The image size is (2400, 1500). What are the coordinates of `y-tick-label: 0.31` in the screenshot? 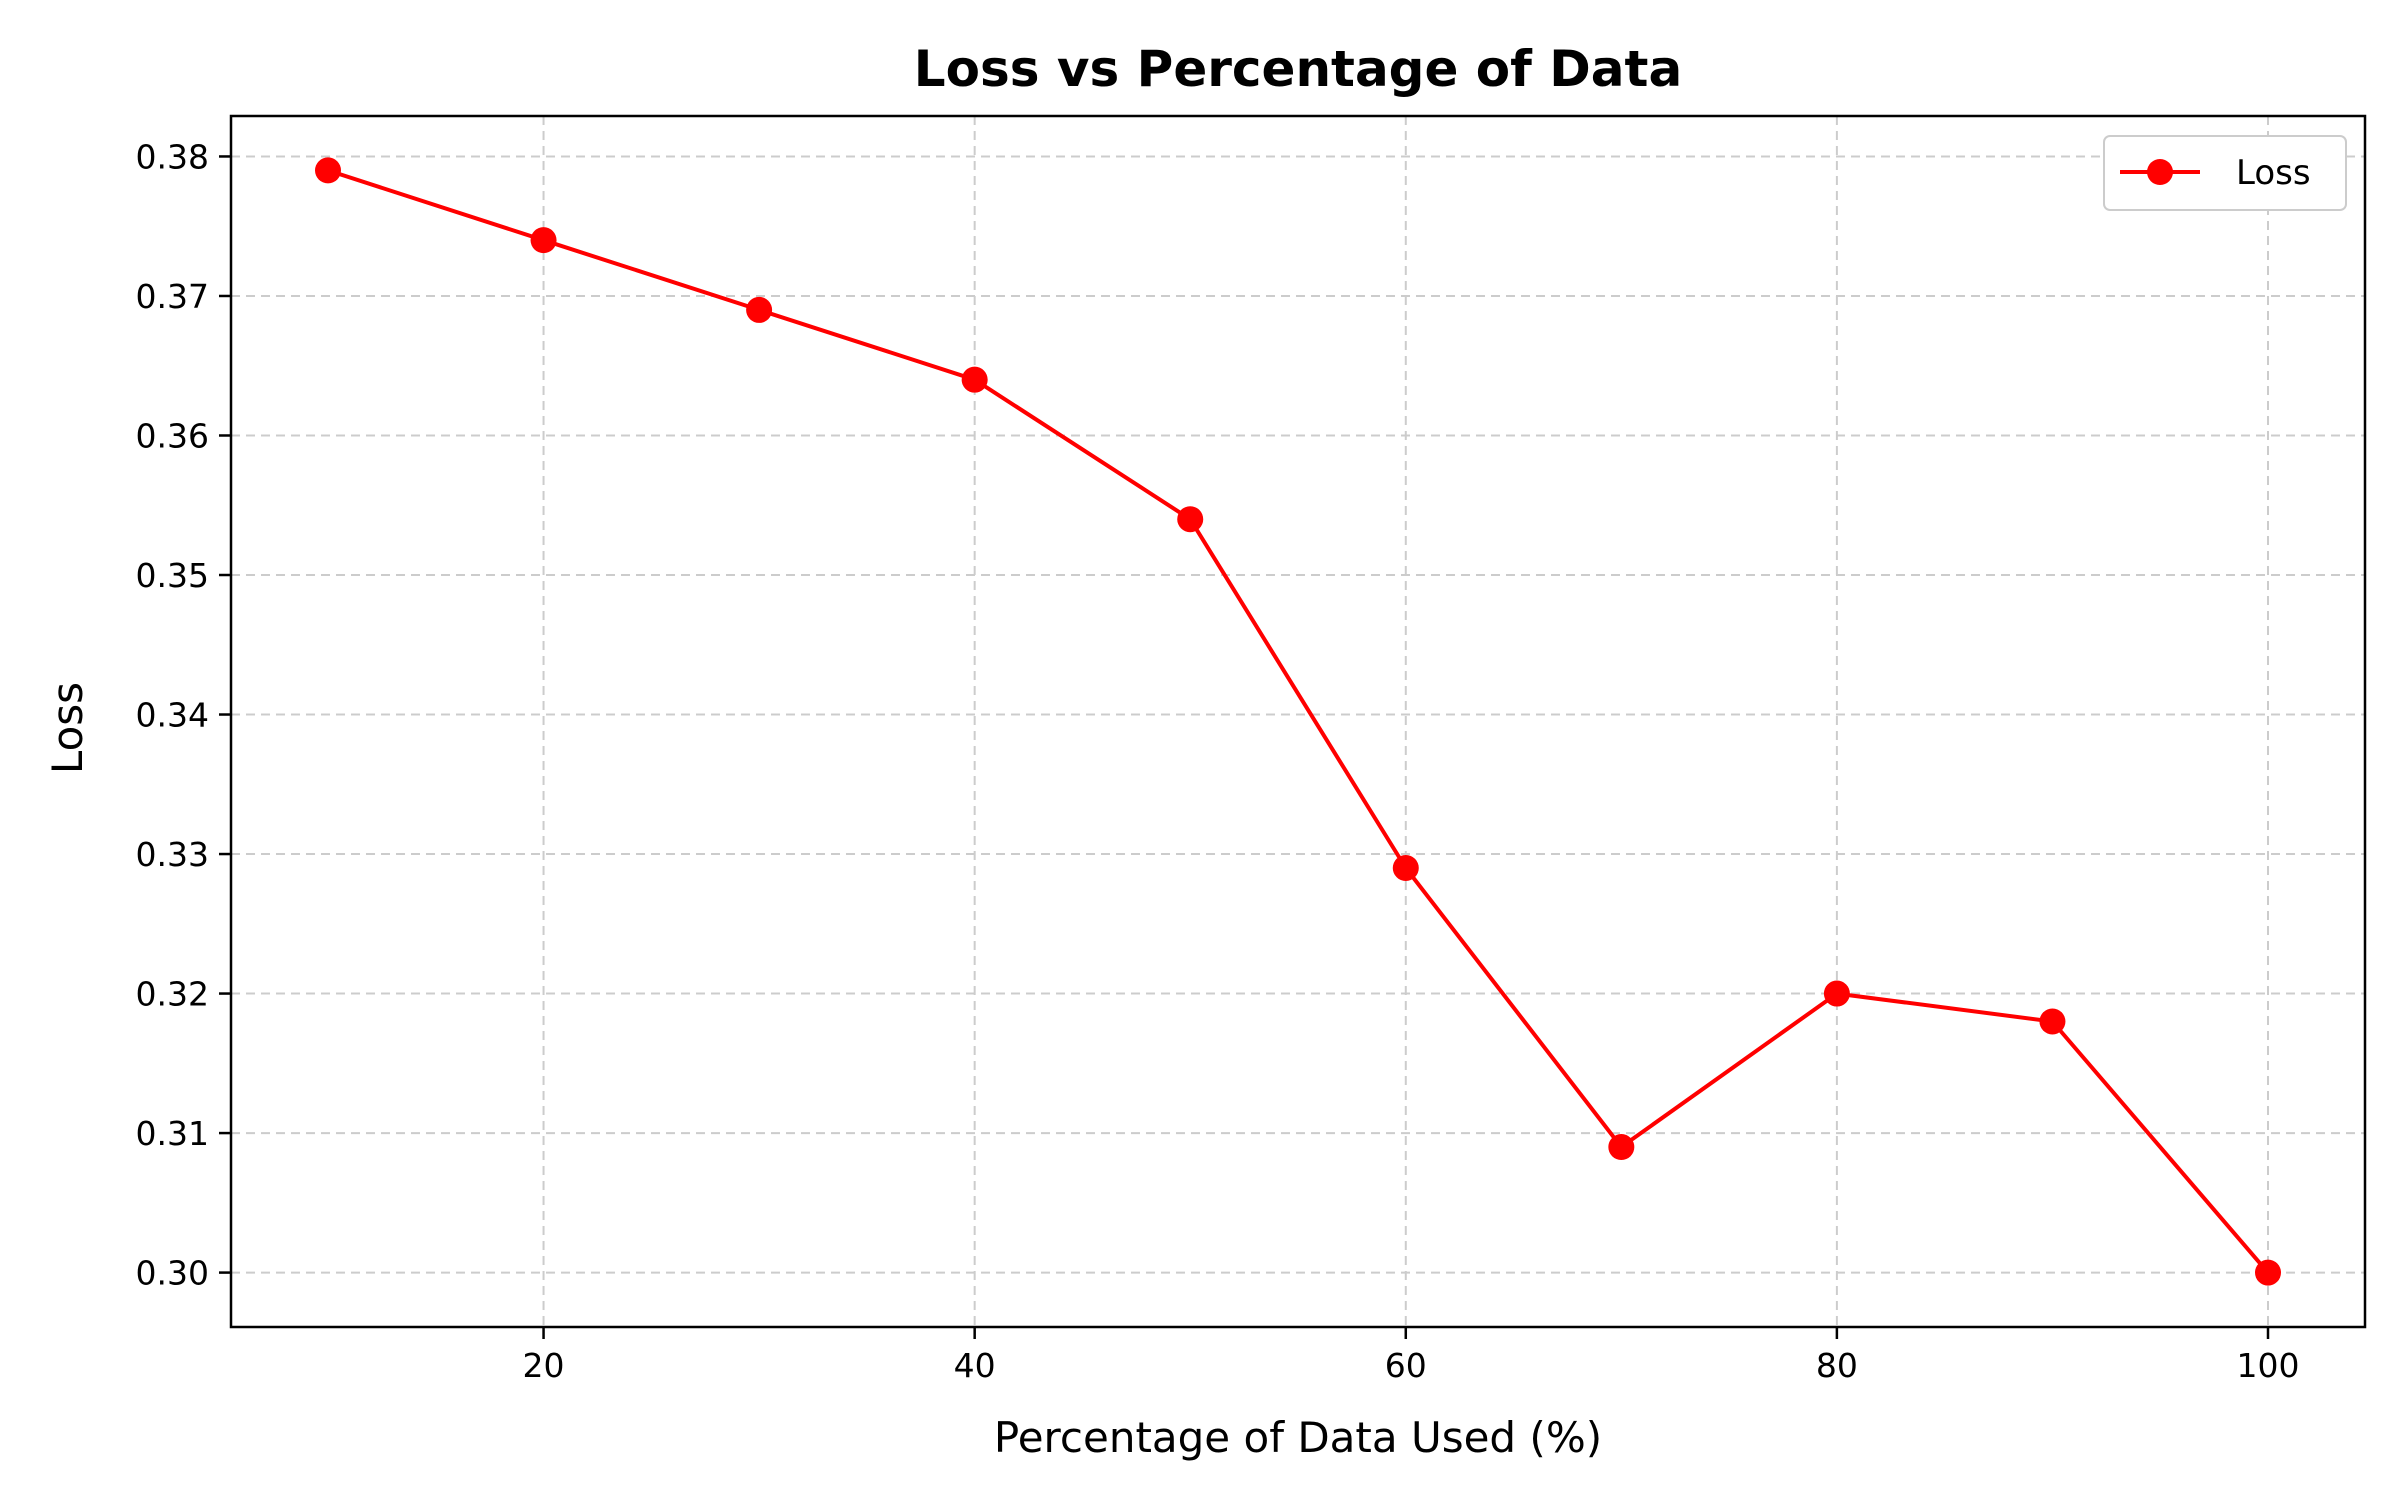 It's located at (172, 1133).